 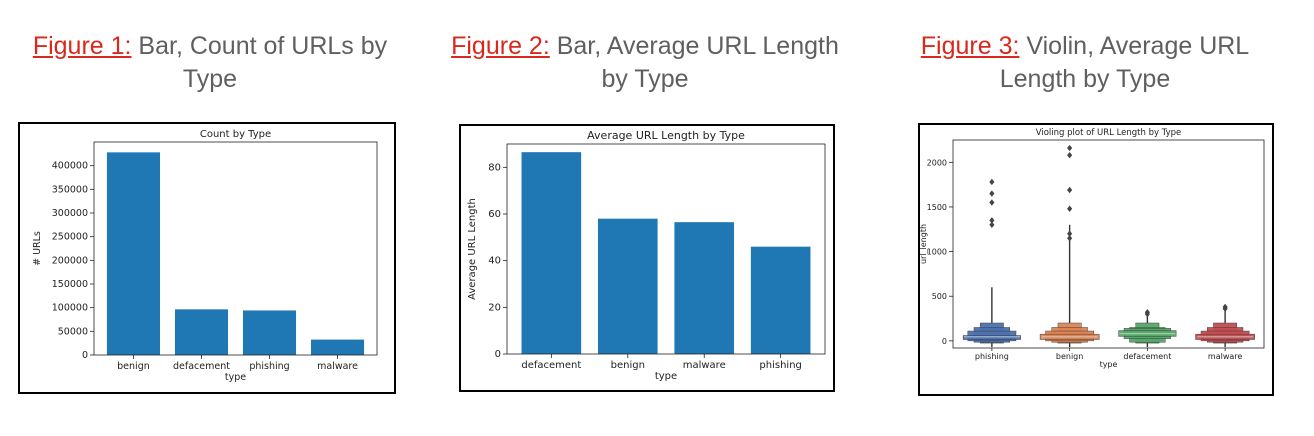 I want to click on y-tick-label: 40, so click(x=494, y=261).